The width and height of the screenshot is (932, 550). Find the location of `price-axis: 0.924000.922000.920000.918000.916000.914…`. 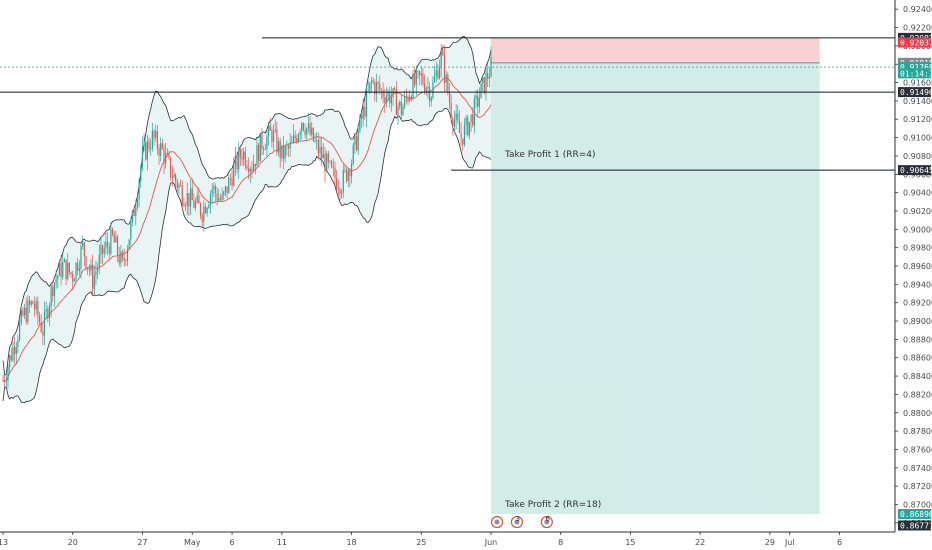

price-axis: 0.924000.922000.920000.918000.916000.914… is located at coordinates (913, 266).